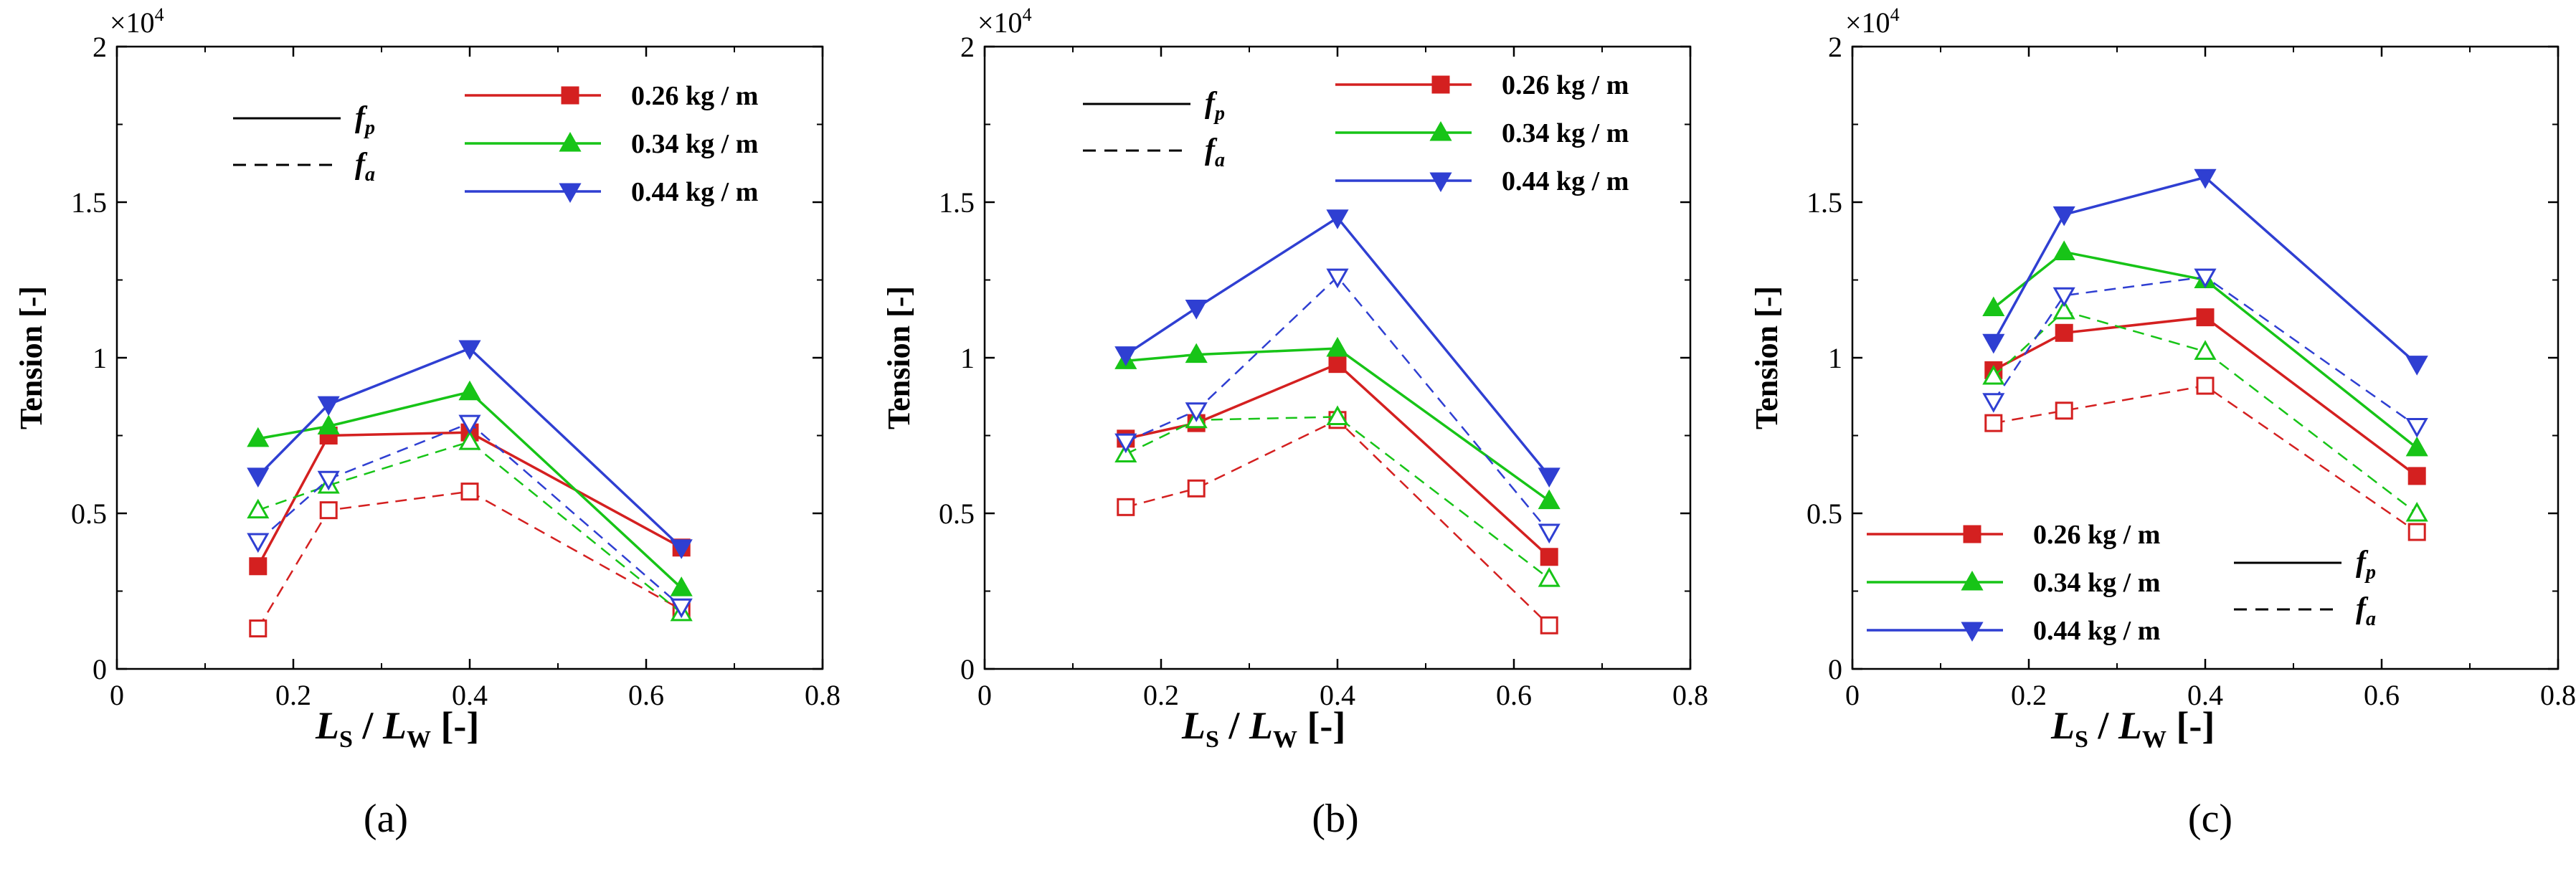  Describe the element at coordinates (2210, 819) in the screenshot. I see `panel-label: (c)` at that location.